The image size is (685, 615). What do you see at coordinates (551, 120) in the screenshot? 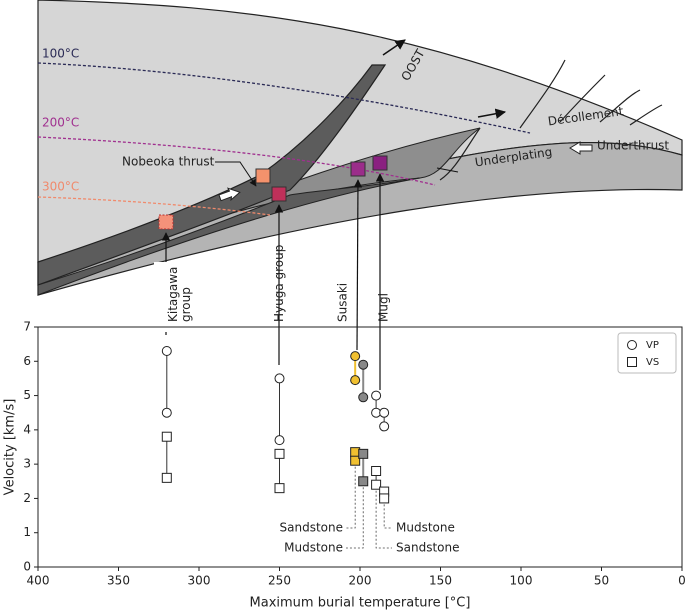
I see `thrusts` at bounding box center [551, 120].